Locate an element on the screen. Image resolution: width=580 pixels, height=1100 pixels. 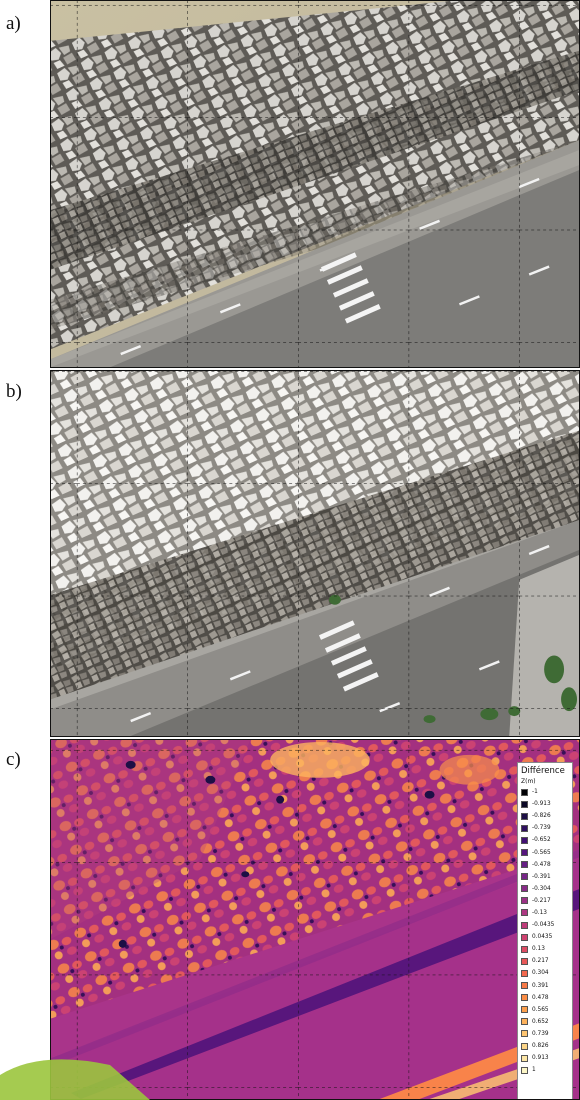
legend-item: 0.13 is located at coordinates (545, 949).